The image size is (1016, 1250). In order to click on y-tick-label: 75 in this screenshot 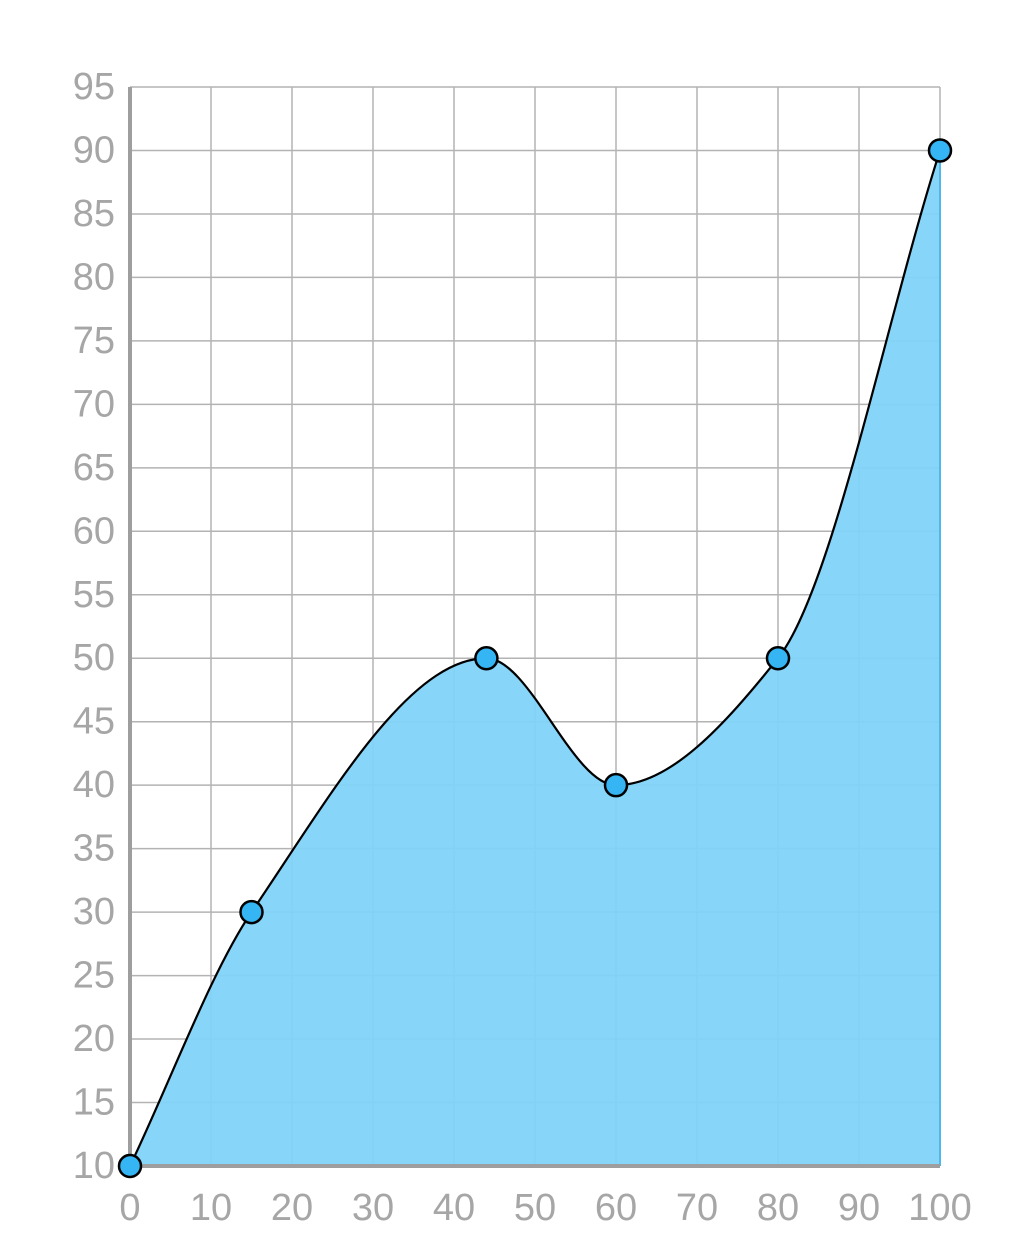, I will do `click(94, 341)`.